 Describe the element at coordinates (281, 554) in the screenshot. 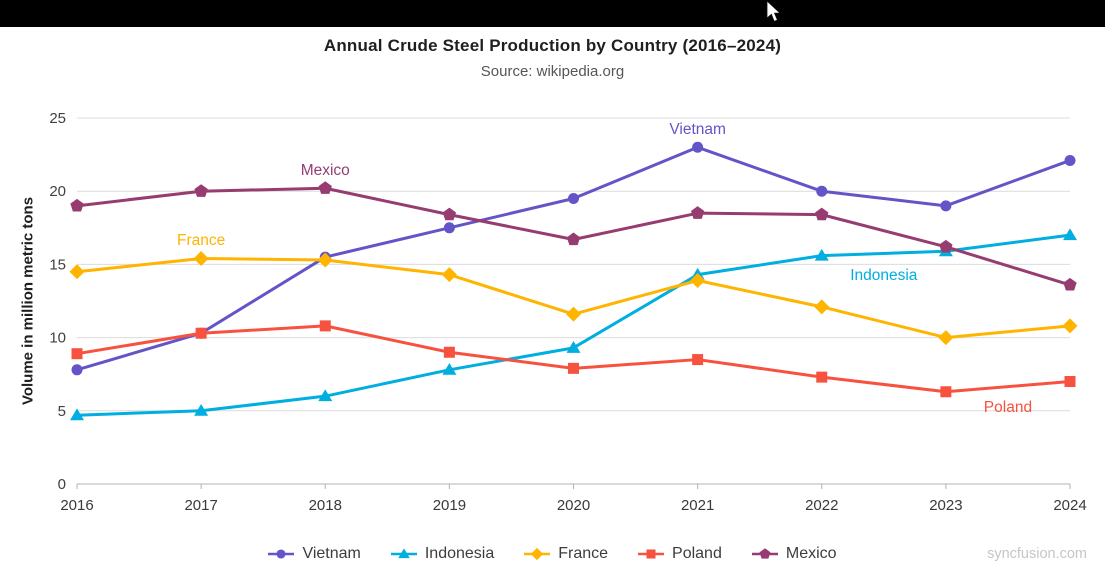

I see `circle-marker-icon` at that location.